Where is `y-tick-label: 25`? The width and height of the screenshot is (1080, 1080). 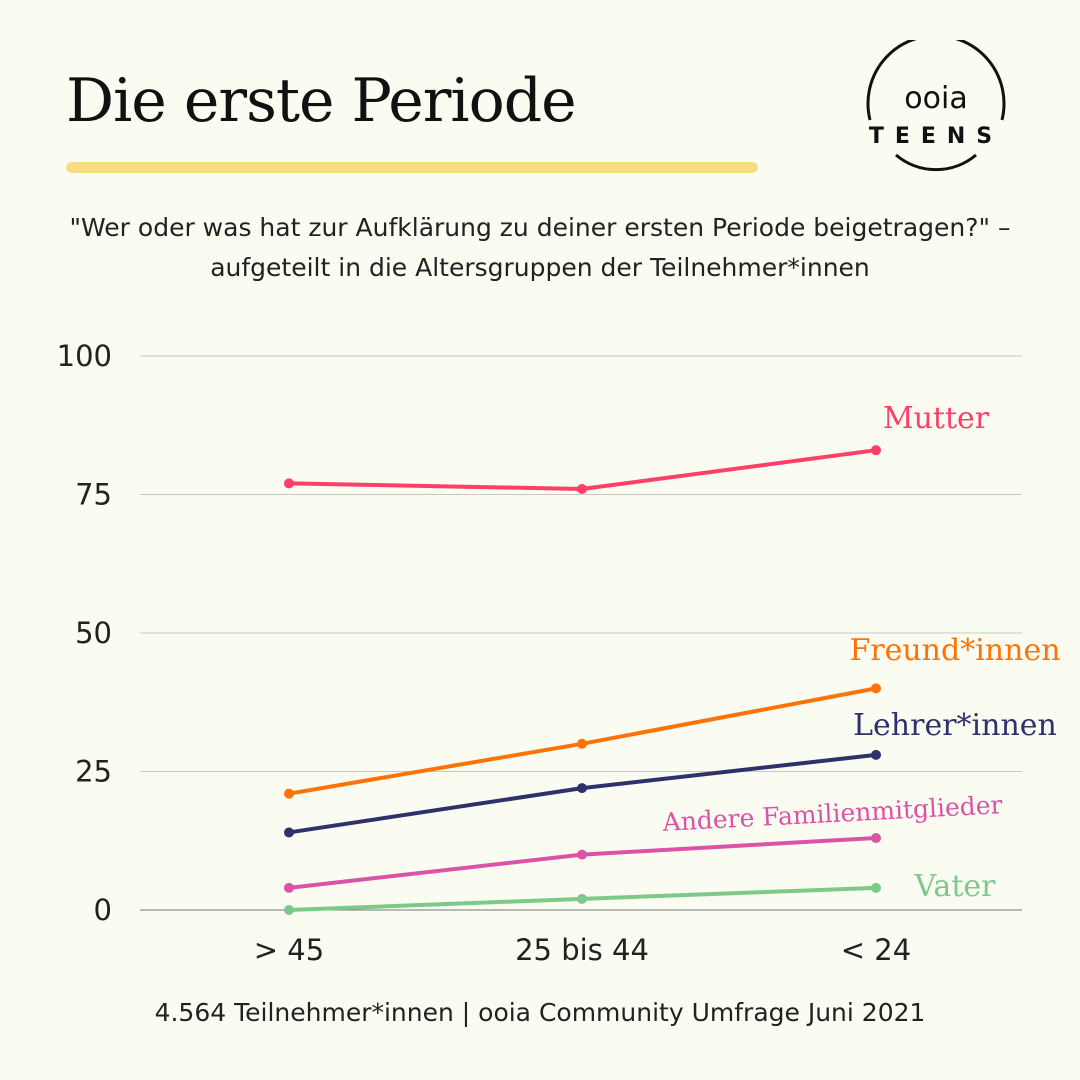 y-tick-label: 25 is located at coordinates (93, 772).